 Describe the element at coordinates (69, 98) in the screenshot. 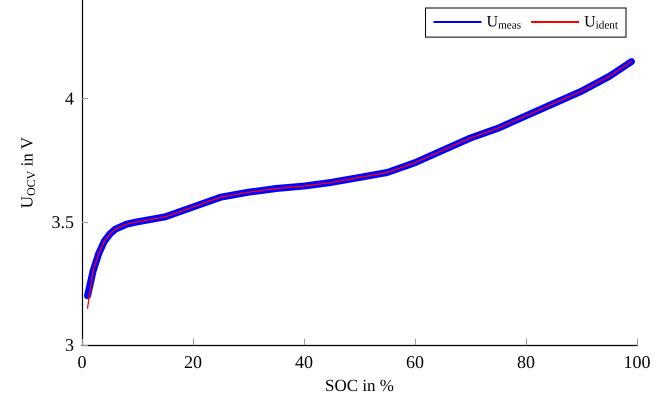

I see `y-tick-label: 4` at that location.